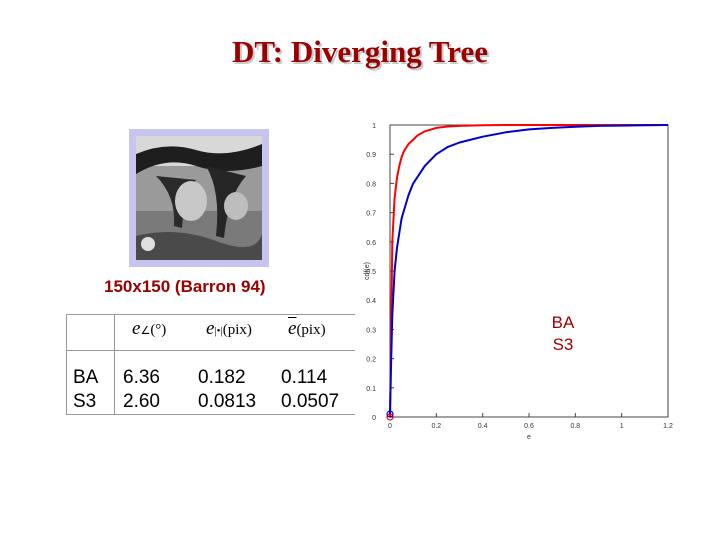  What do you see at coordinates (563, 344) in the screenshot?
I see `legend-item-s3: S3` at bounding box center [563, 344].